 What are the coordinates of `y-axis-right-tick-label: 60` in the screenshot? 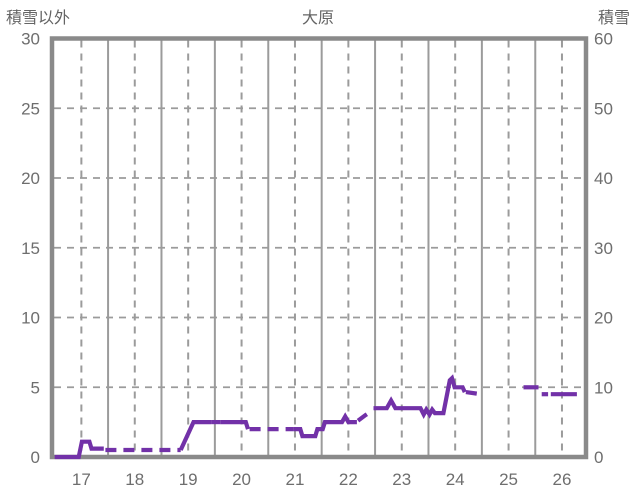 It's located at (603, 39).